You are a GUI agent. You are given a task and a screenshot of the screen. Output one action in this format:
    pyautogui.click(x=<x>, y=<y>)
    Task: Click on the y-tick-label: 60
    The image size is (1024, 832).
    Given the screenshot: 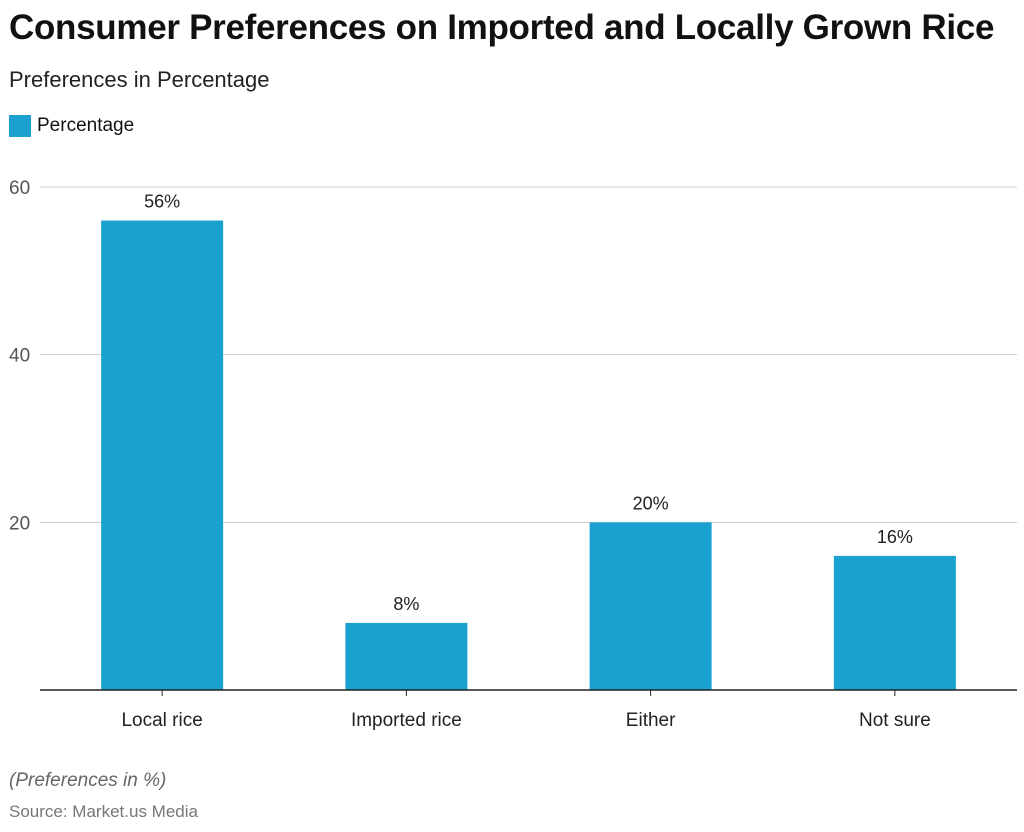 What is the action you would take?
    pyautogui.click(x=19, y=188)
    